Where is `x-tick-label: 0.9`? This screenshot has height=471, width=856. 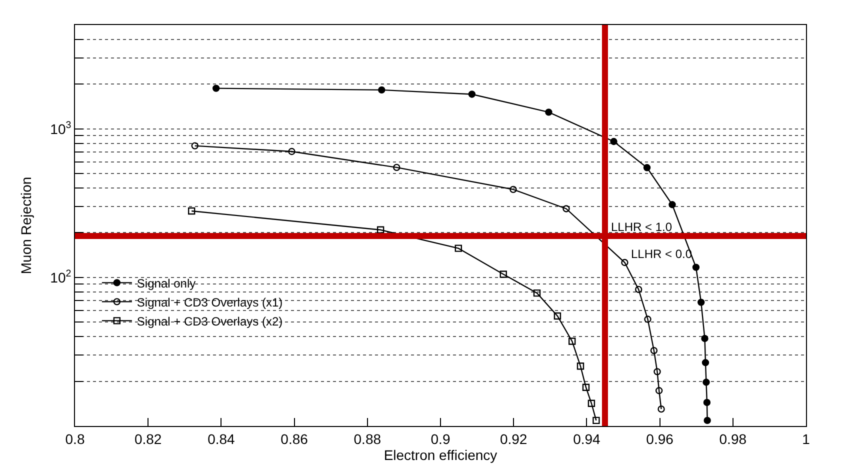 x-tick-label: 0.9 is located at coordinates (440, 438).